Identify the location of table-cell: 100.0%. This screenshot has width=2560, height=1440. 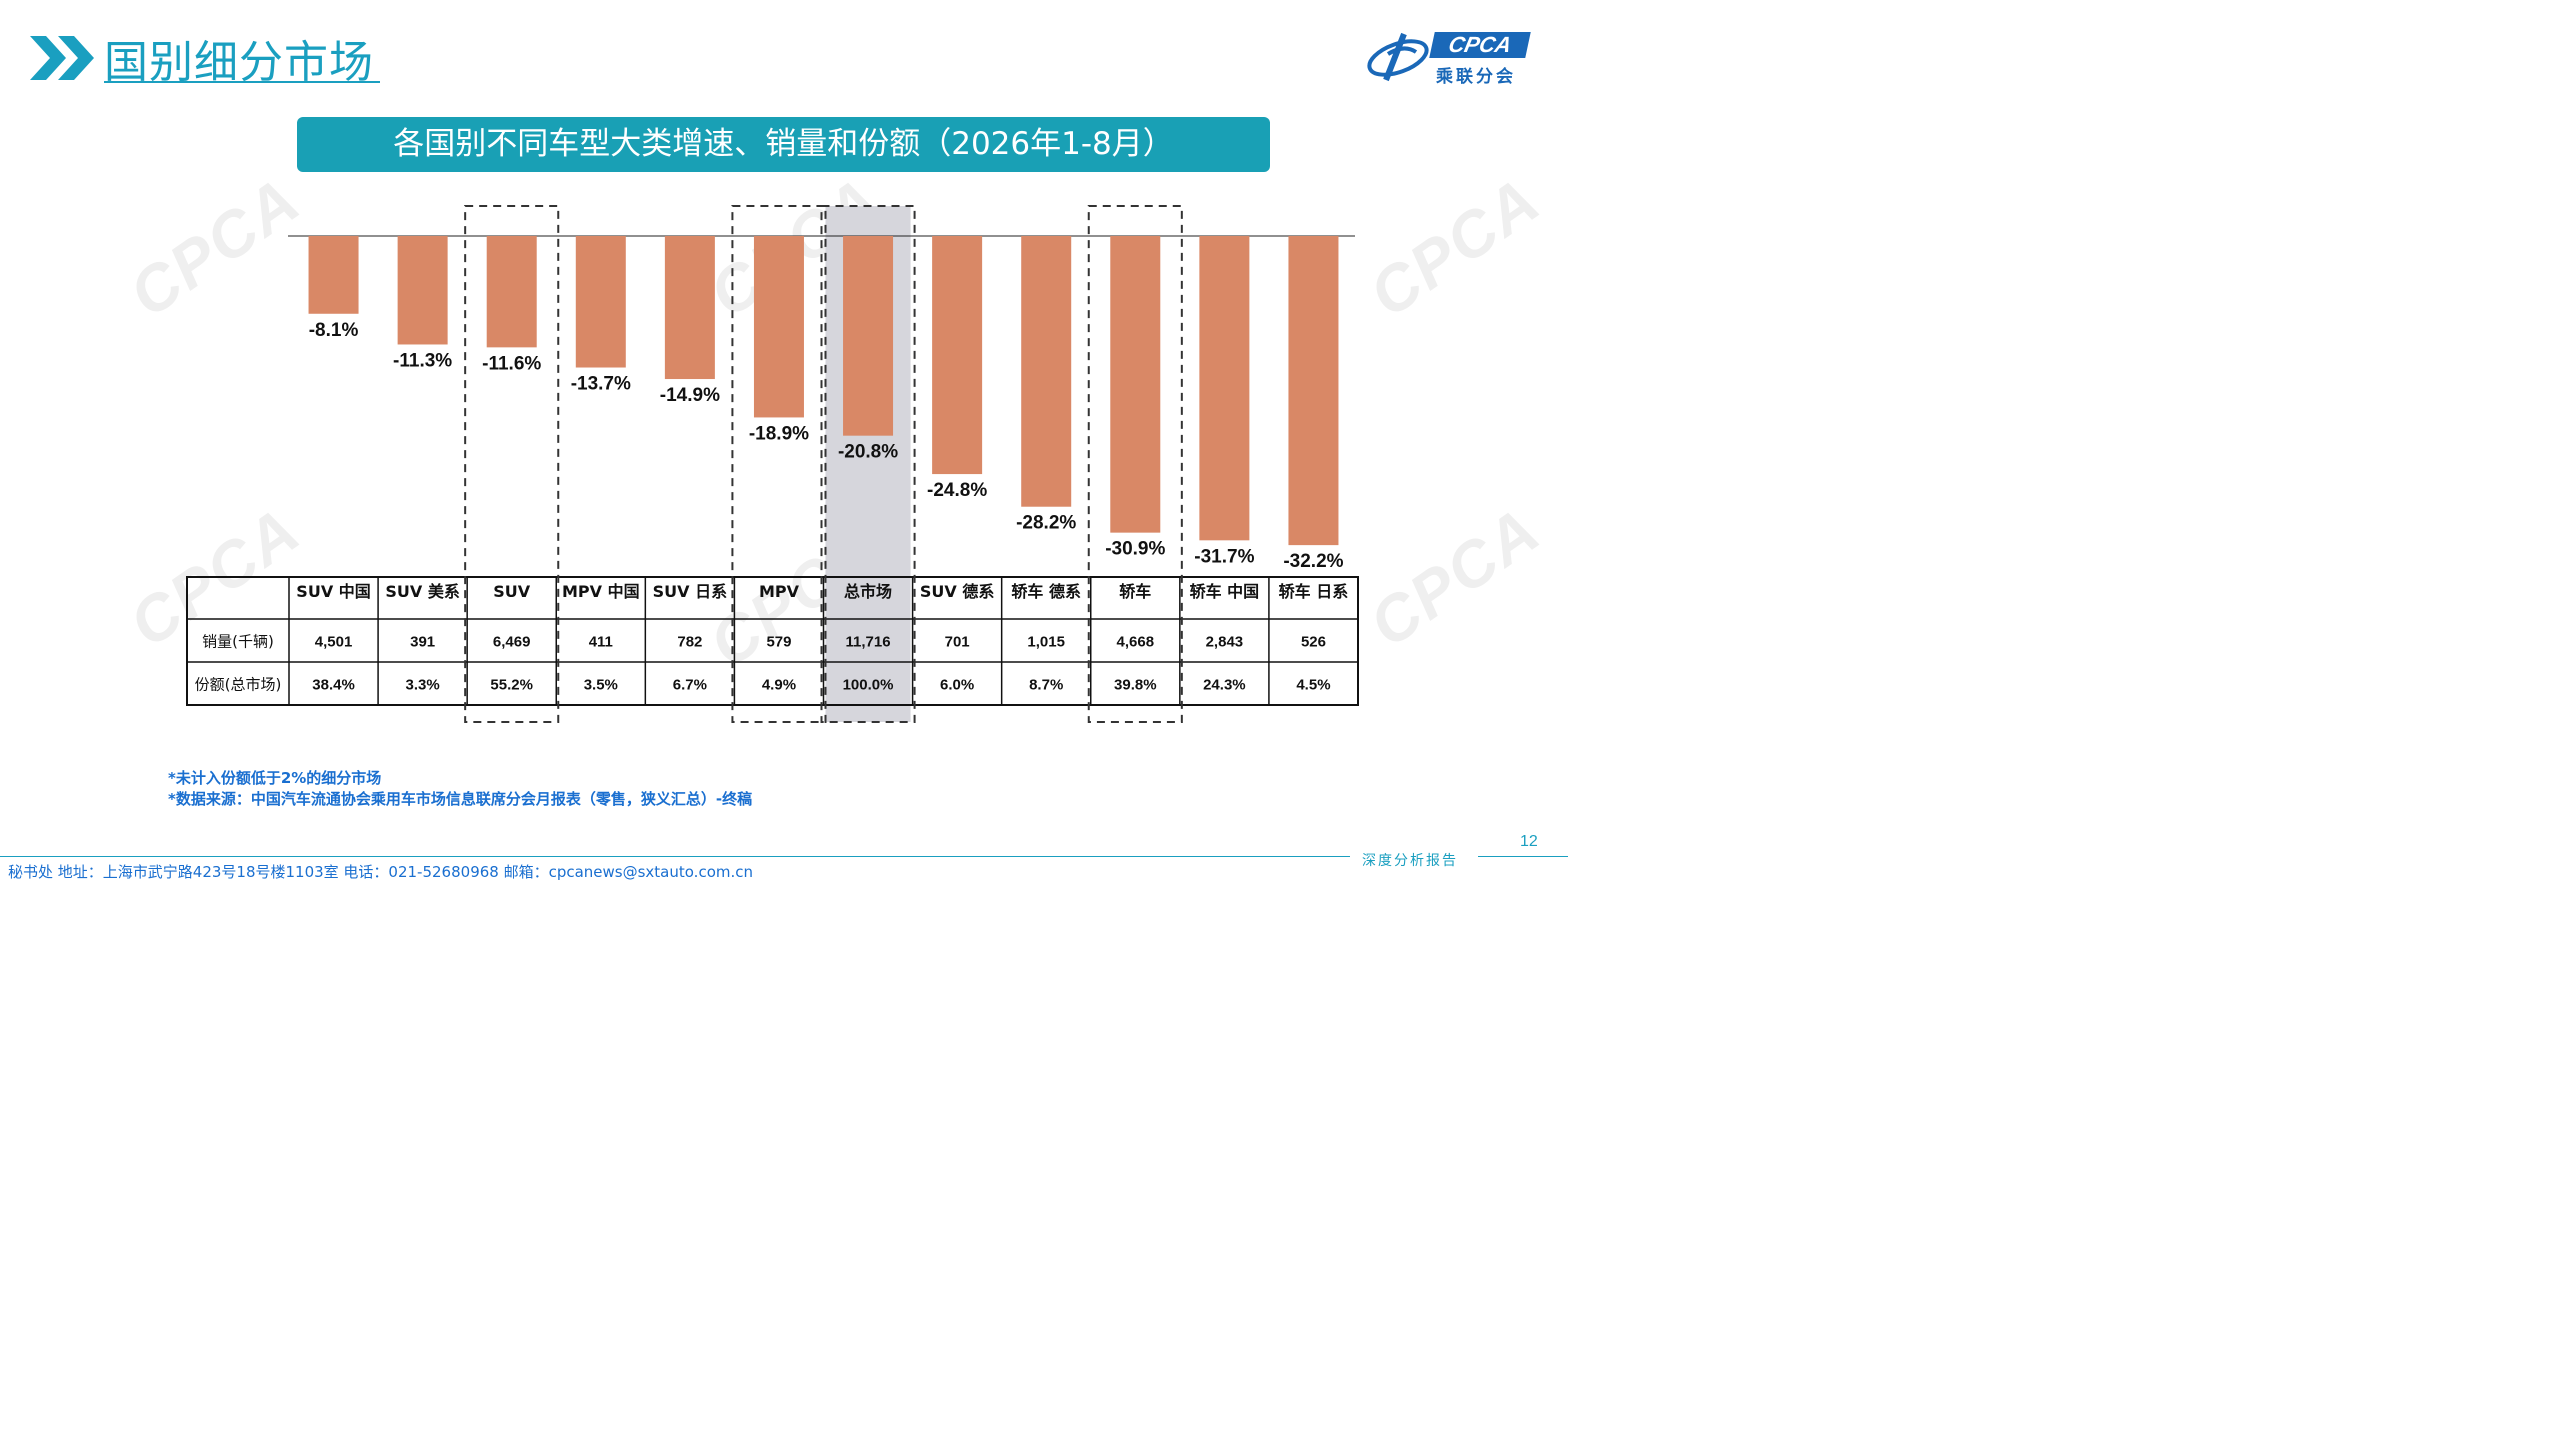
(868, 685).